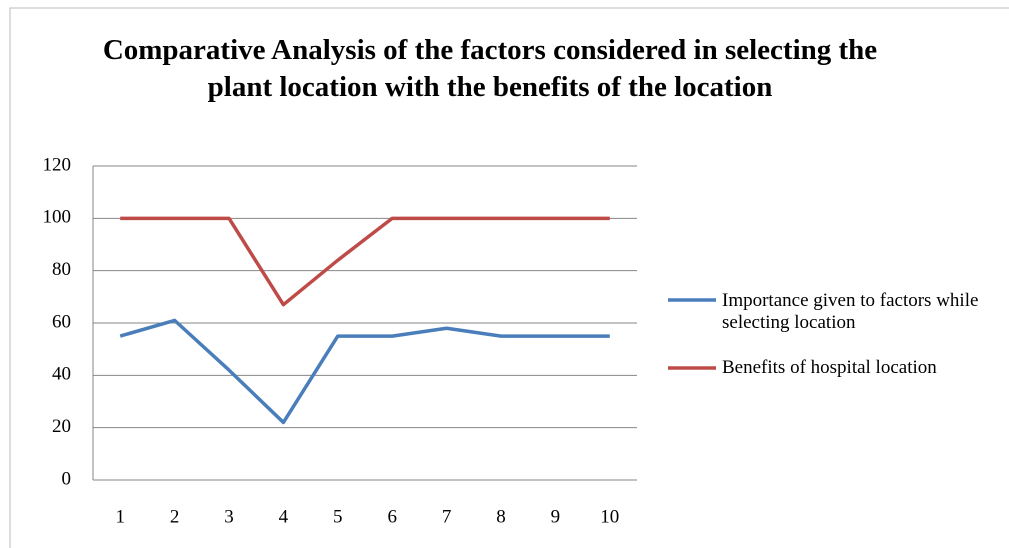  I want to click on y-tick-label: 40, so click(61, 374).